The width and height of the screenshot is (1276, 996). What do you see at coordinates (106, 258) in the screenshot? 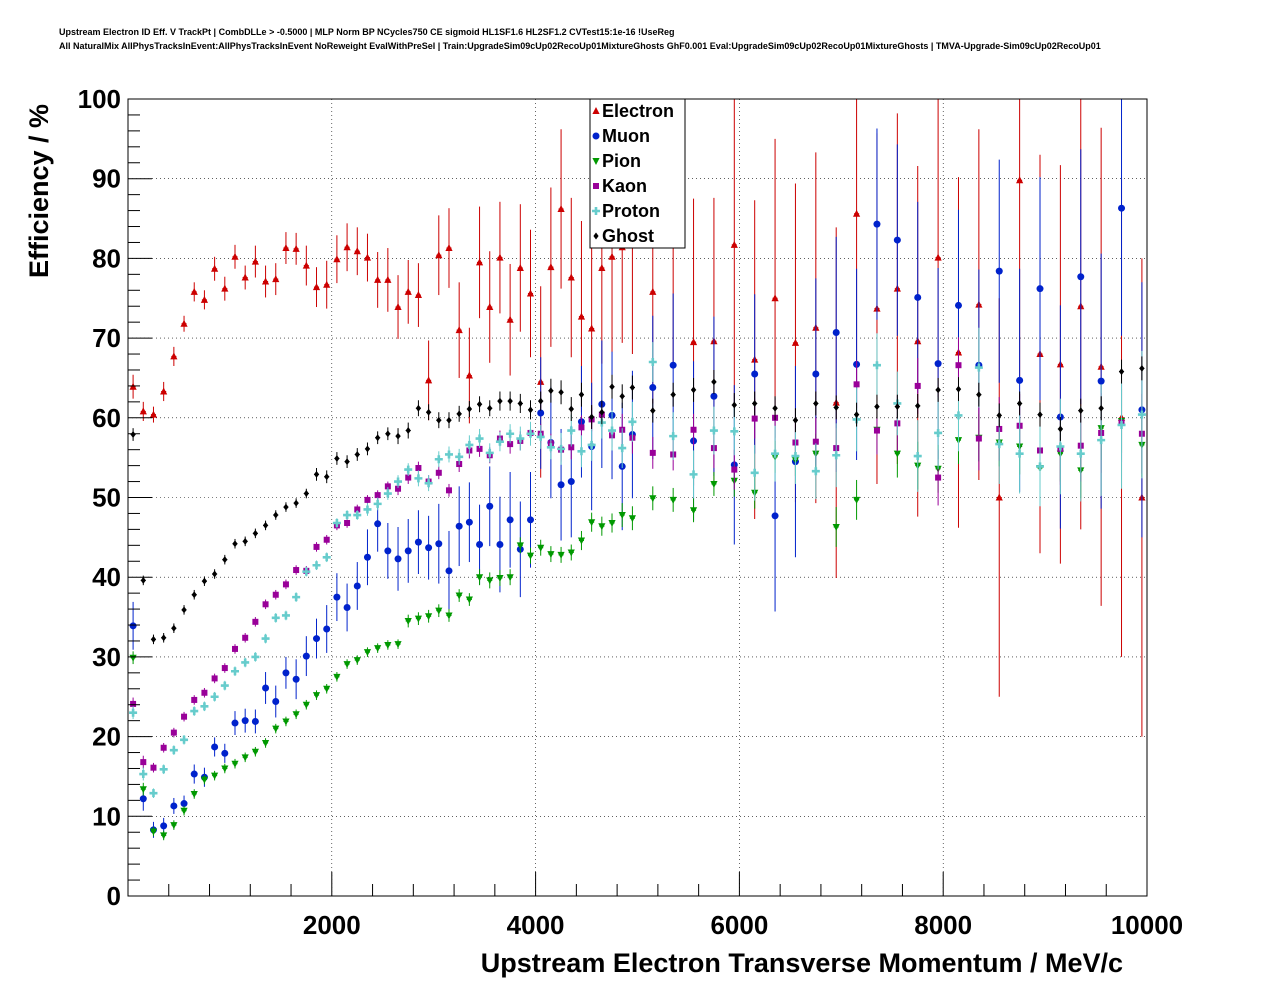
I see `y-tick-label: 80` at bounding box center [106, 258].